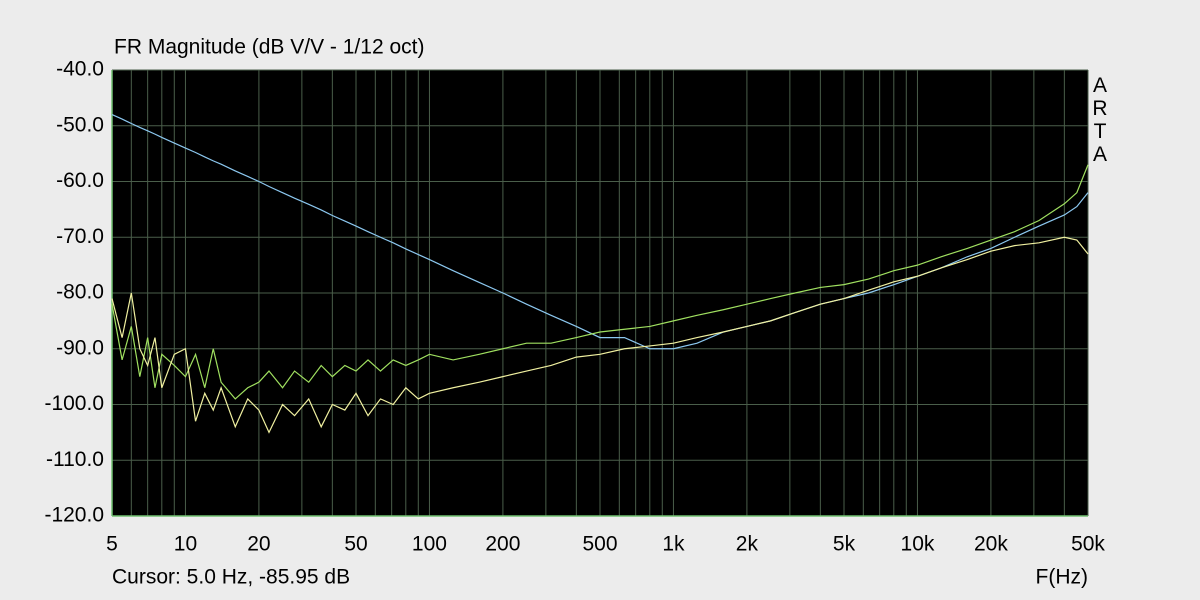 This screenshot has width=1200, height=600. I want to click on x-tick-label: 10, so click(185, 544).